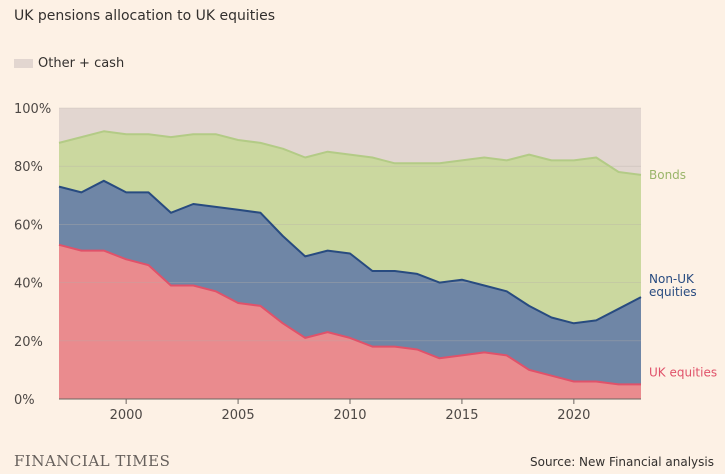  I want to click on series-label-bonds: Bonds, so click(667, 175).